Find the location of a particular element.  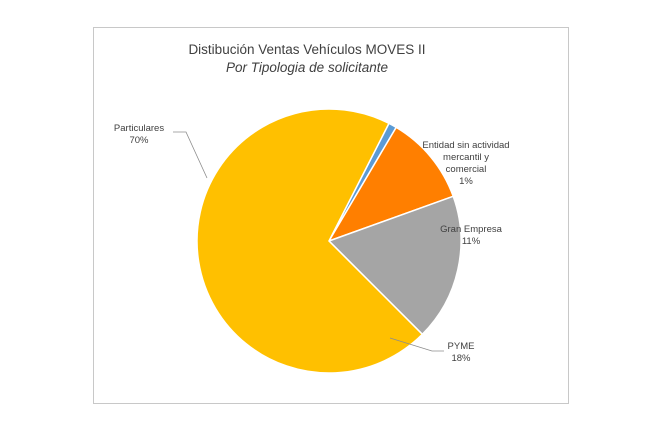

data-label-name: comercial is located at coordinates (466, 169).